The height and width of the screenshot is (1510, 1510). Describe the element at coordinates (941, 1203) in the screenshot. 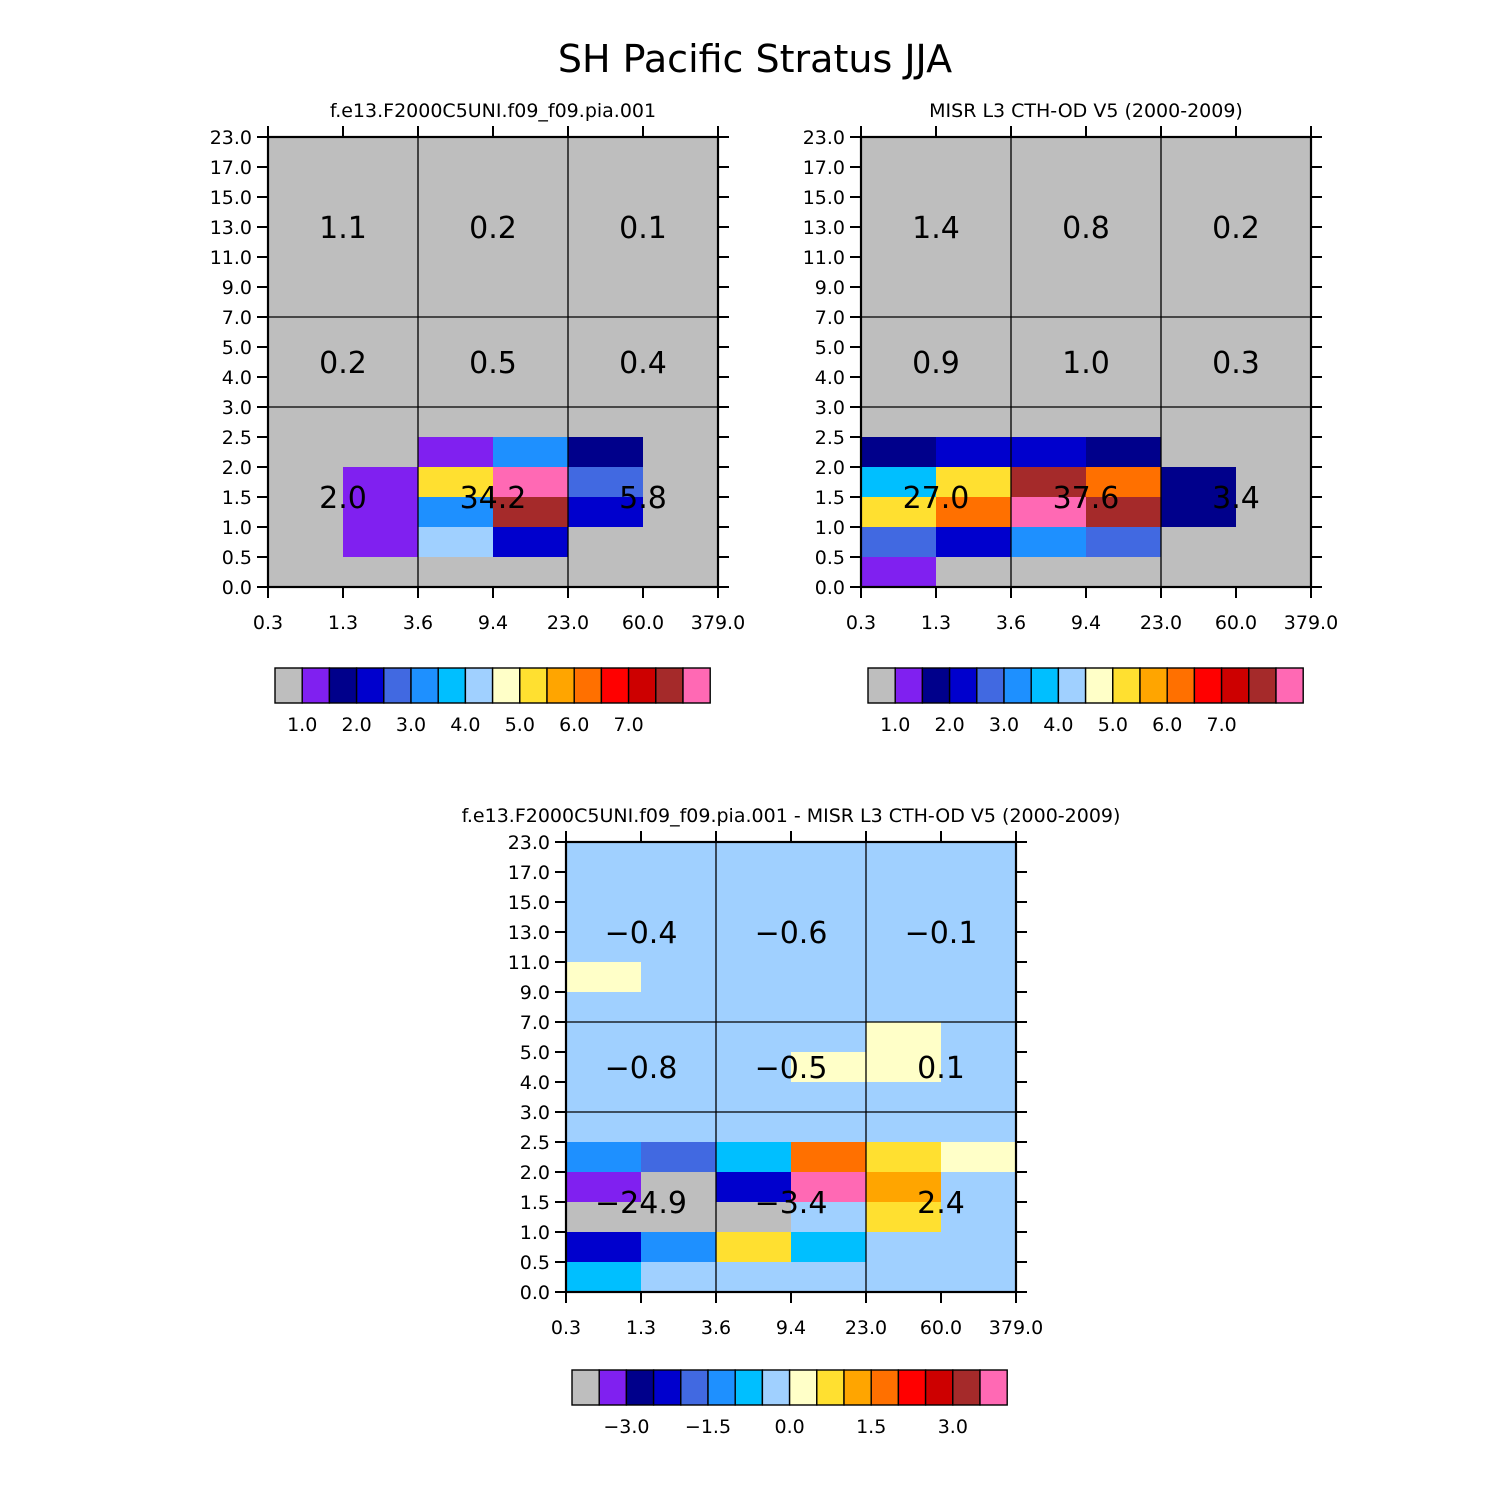

I see `group-value-label: 2.4` at that location.